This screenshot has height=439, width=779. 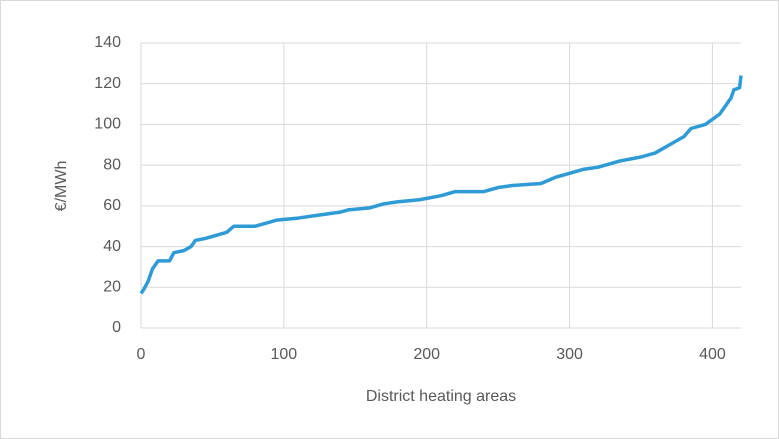 I want to click on y-tick-label: 80, so click(x=112, y=164).